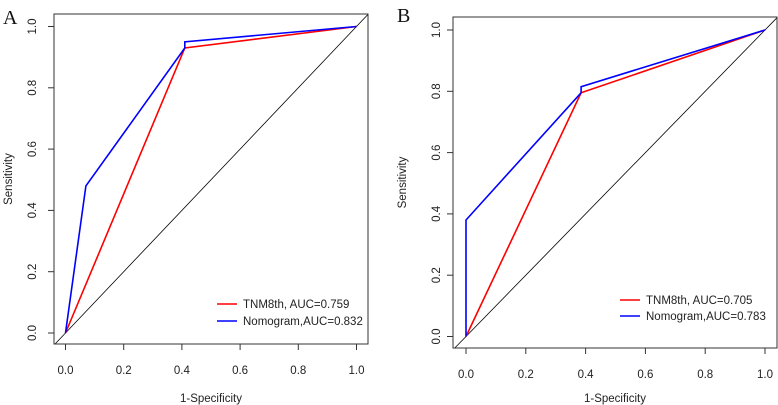 The height and width of the screenshot is (405, 778). What do you see at coordinates (403, 16) in the screenshot?
I see `panel-label: B` at bounding box center [403, 16].